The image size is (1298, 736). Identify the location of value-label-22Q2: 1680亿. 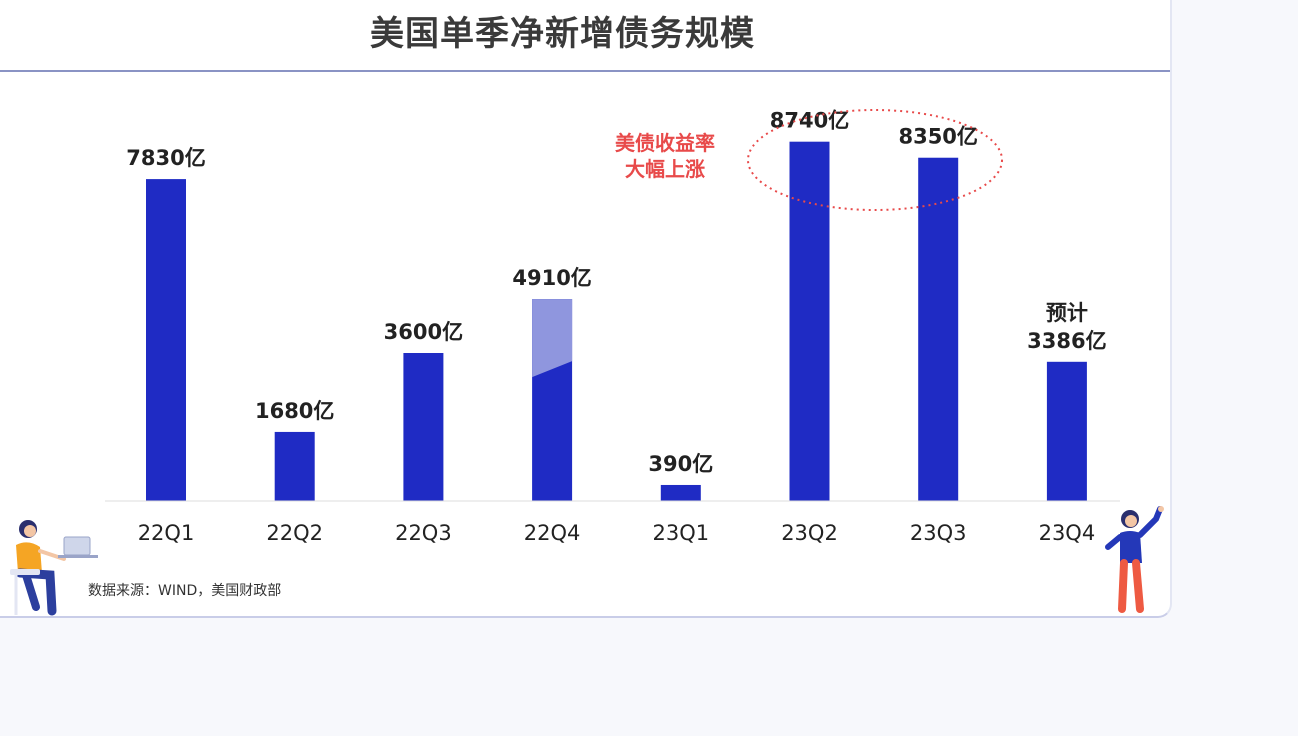
(294, 411).